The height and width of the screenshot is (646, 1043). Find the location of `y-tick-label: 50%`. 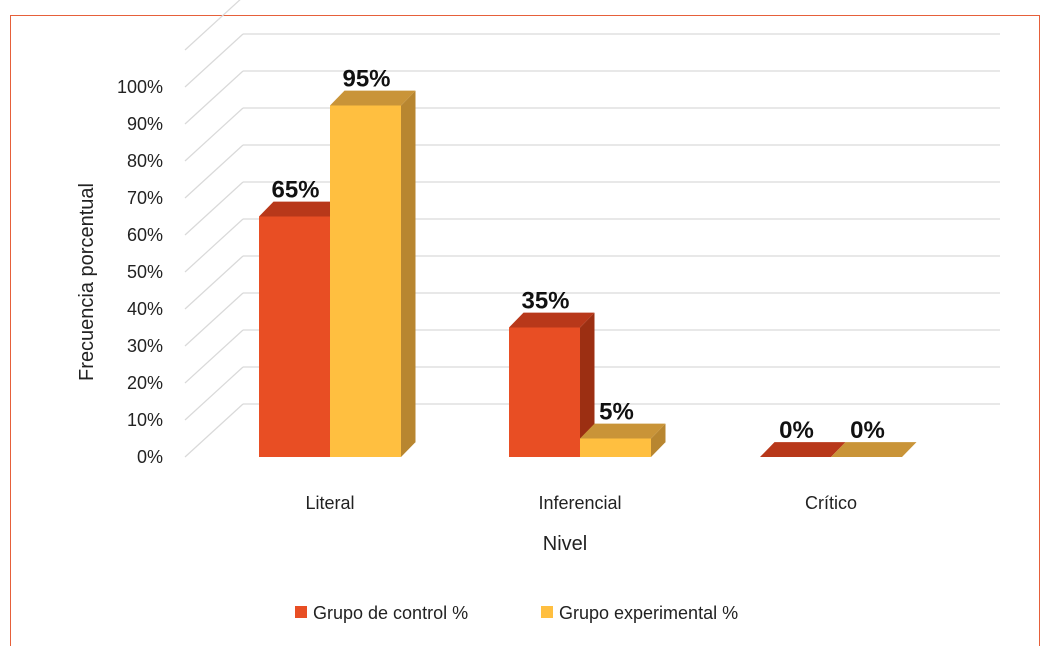

y-tick-label: 50% is located at coordinates (145, 272).